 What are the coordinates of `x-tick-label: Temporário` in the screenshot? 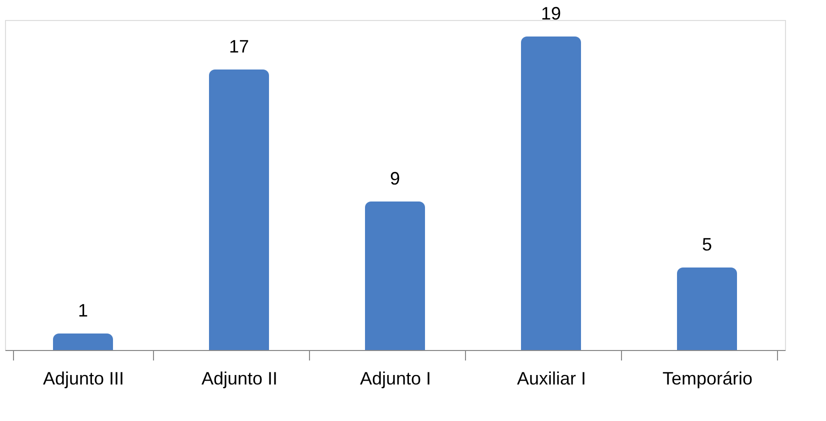 It's located at (707, 378).